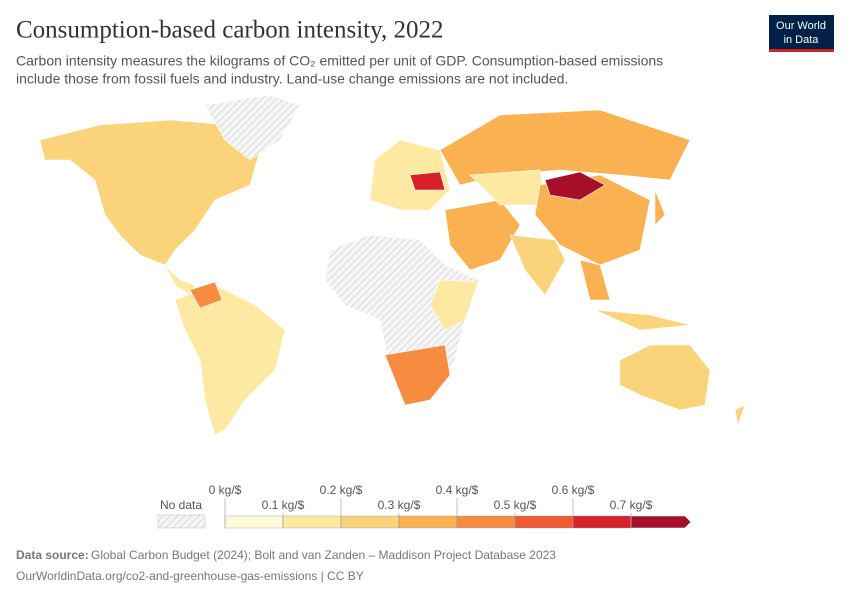 This screenshot has height=600, width=850. I want to click on logo-text: in Data, so click(802, 40).